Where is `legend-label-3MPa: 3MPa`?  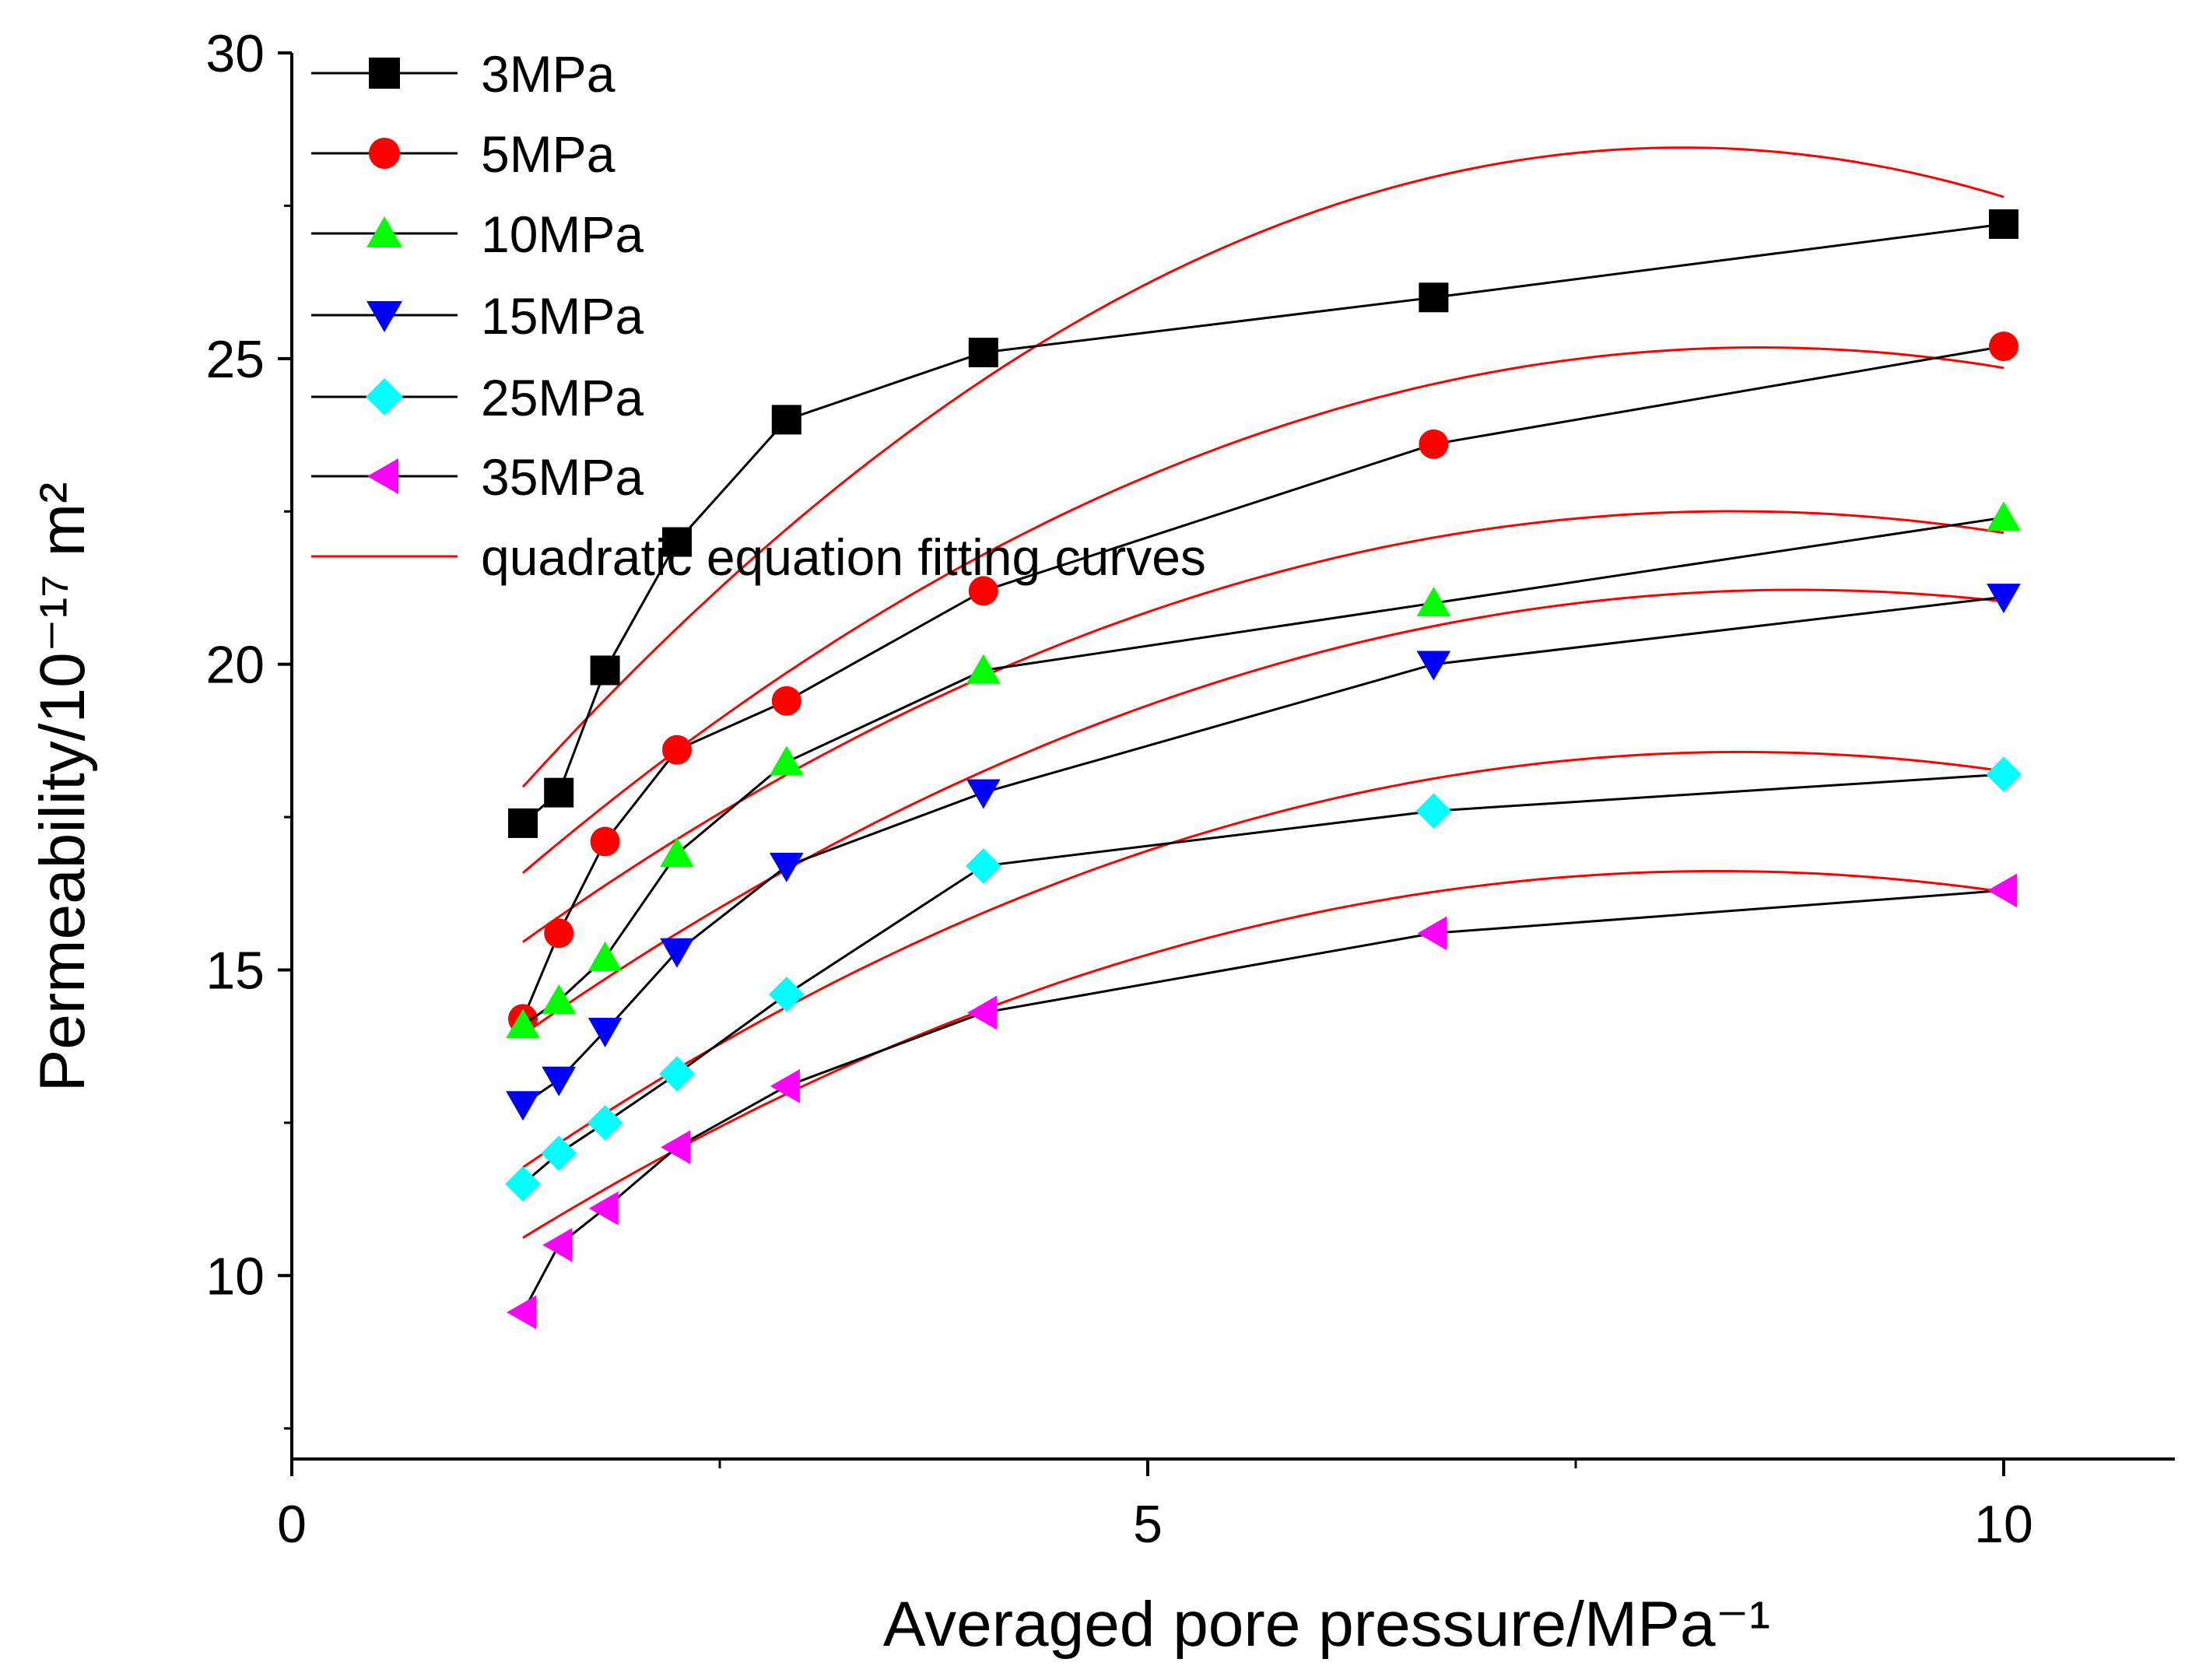
legend-label-3MPa: 3MPa is located at coordinates (548, 74).